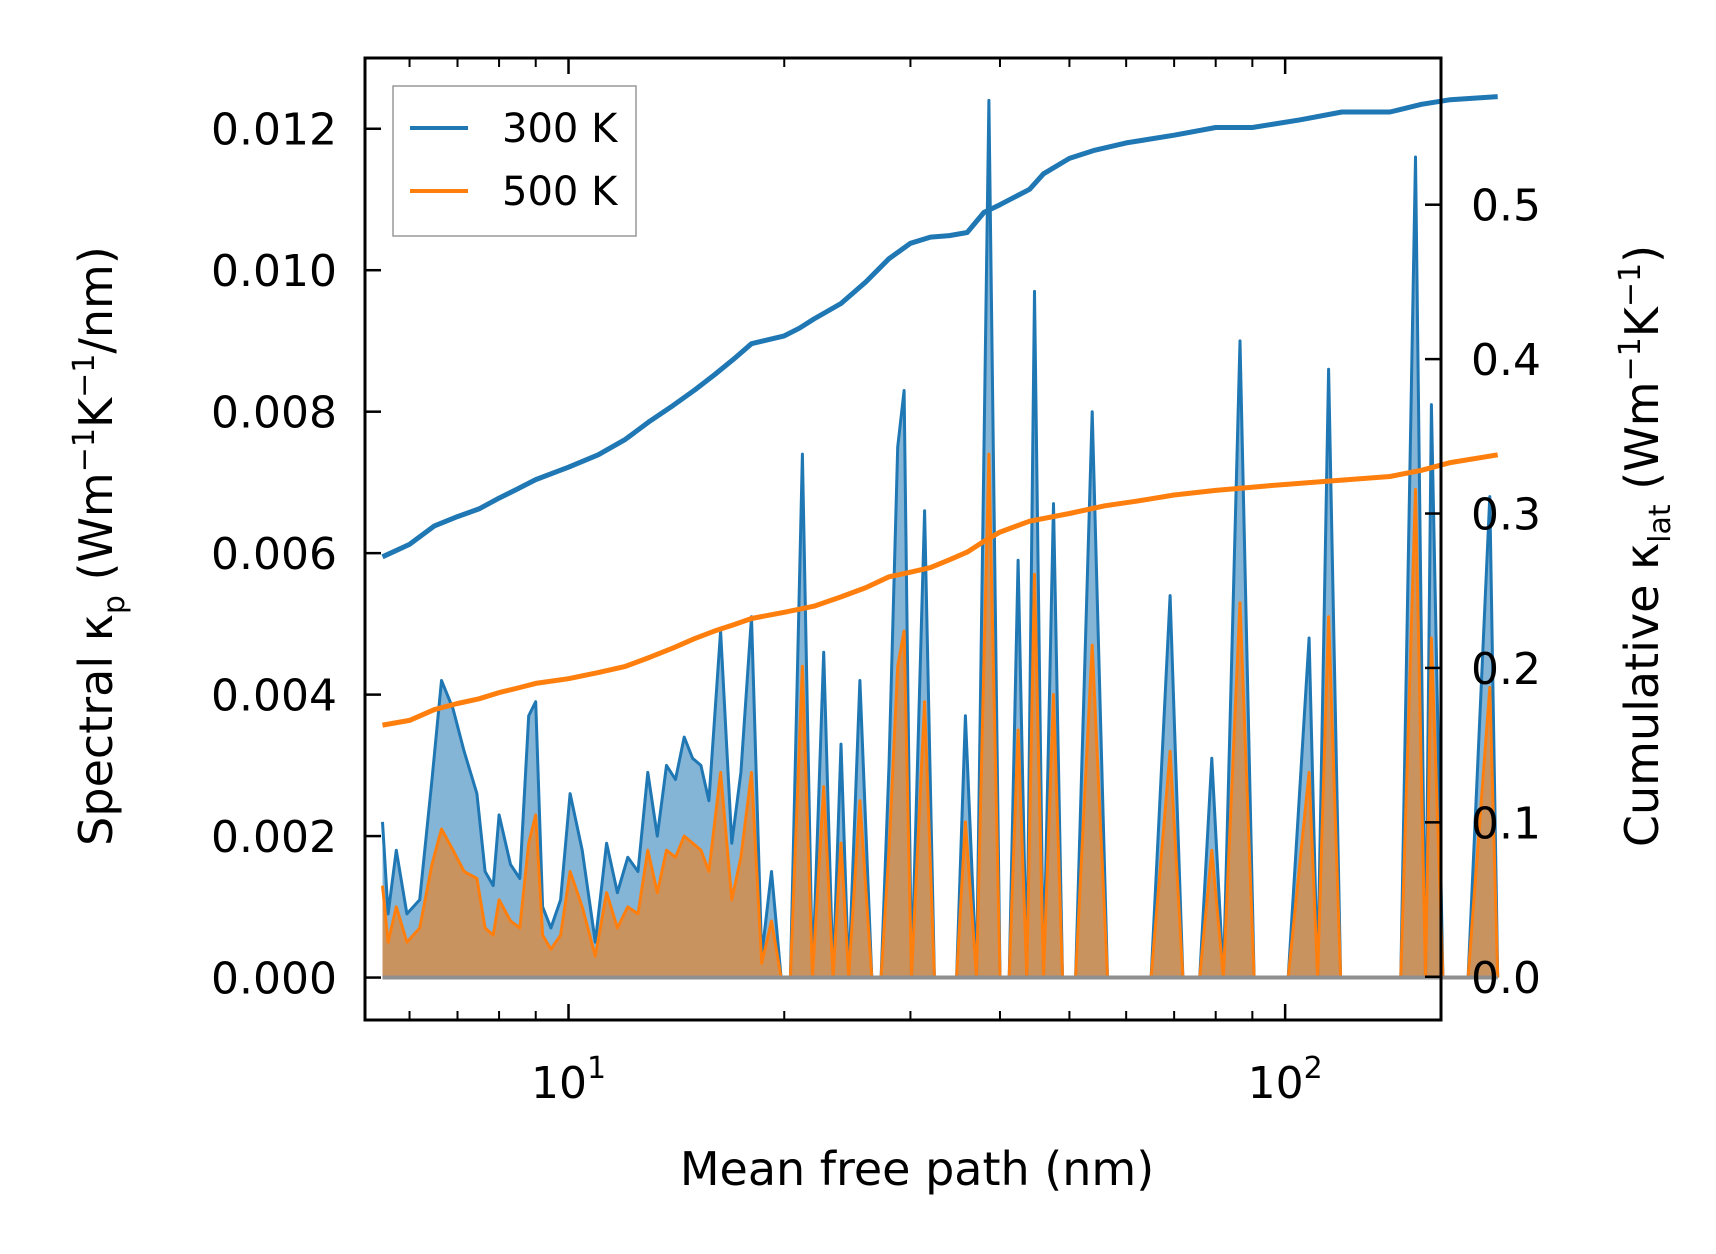 Image resolution: width=1716 pixels, height=1254 pixels. Describe the element at coordinates (96, 299) in the screenshot. I see `left-axis-title-post: /nm)` at that location.